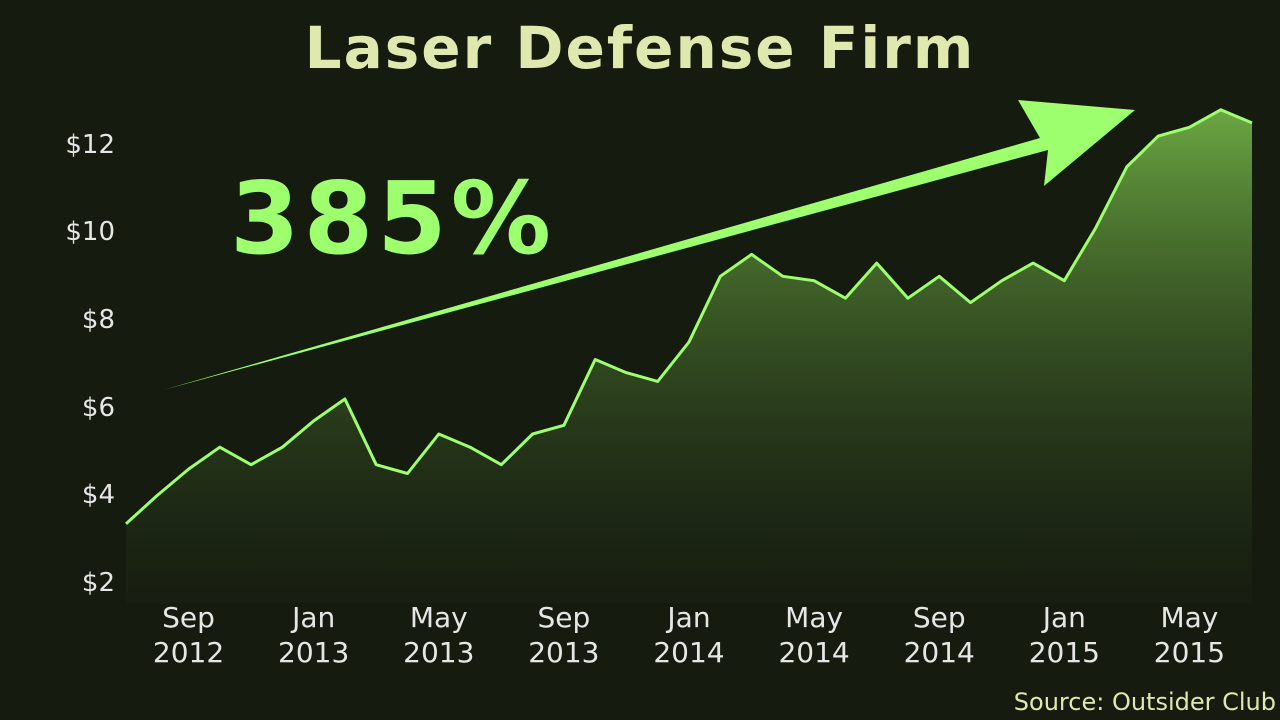  What do you see at coordinates (90, 144) in the screenshot?
I see `y-tick-label: $12` at bounding box center [90, 144].